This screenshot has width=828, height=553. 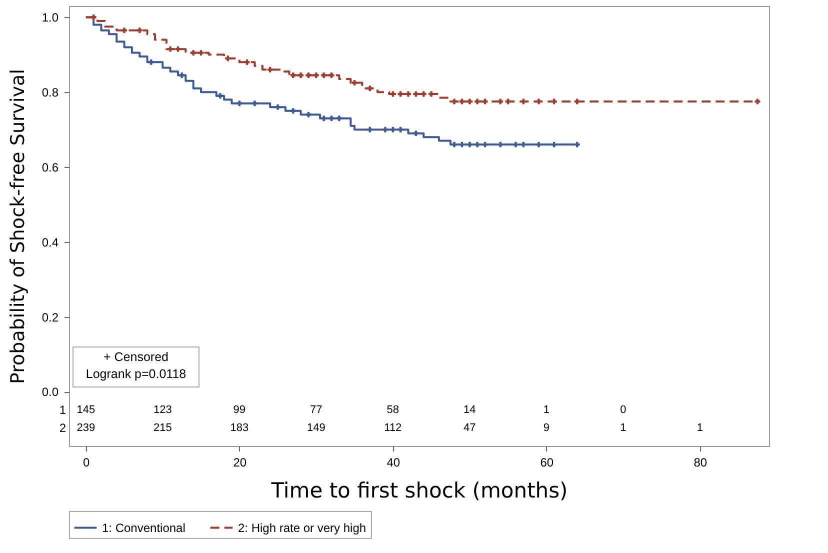 What do you see at coordinates (50, 242) in the screenshot?
I see `y-tick-label: 0.4` at bounding box center [50, 242].